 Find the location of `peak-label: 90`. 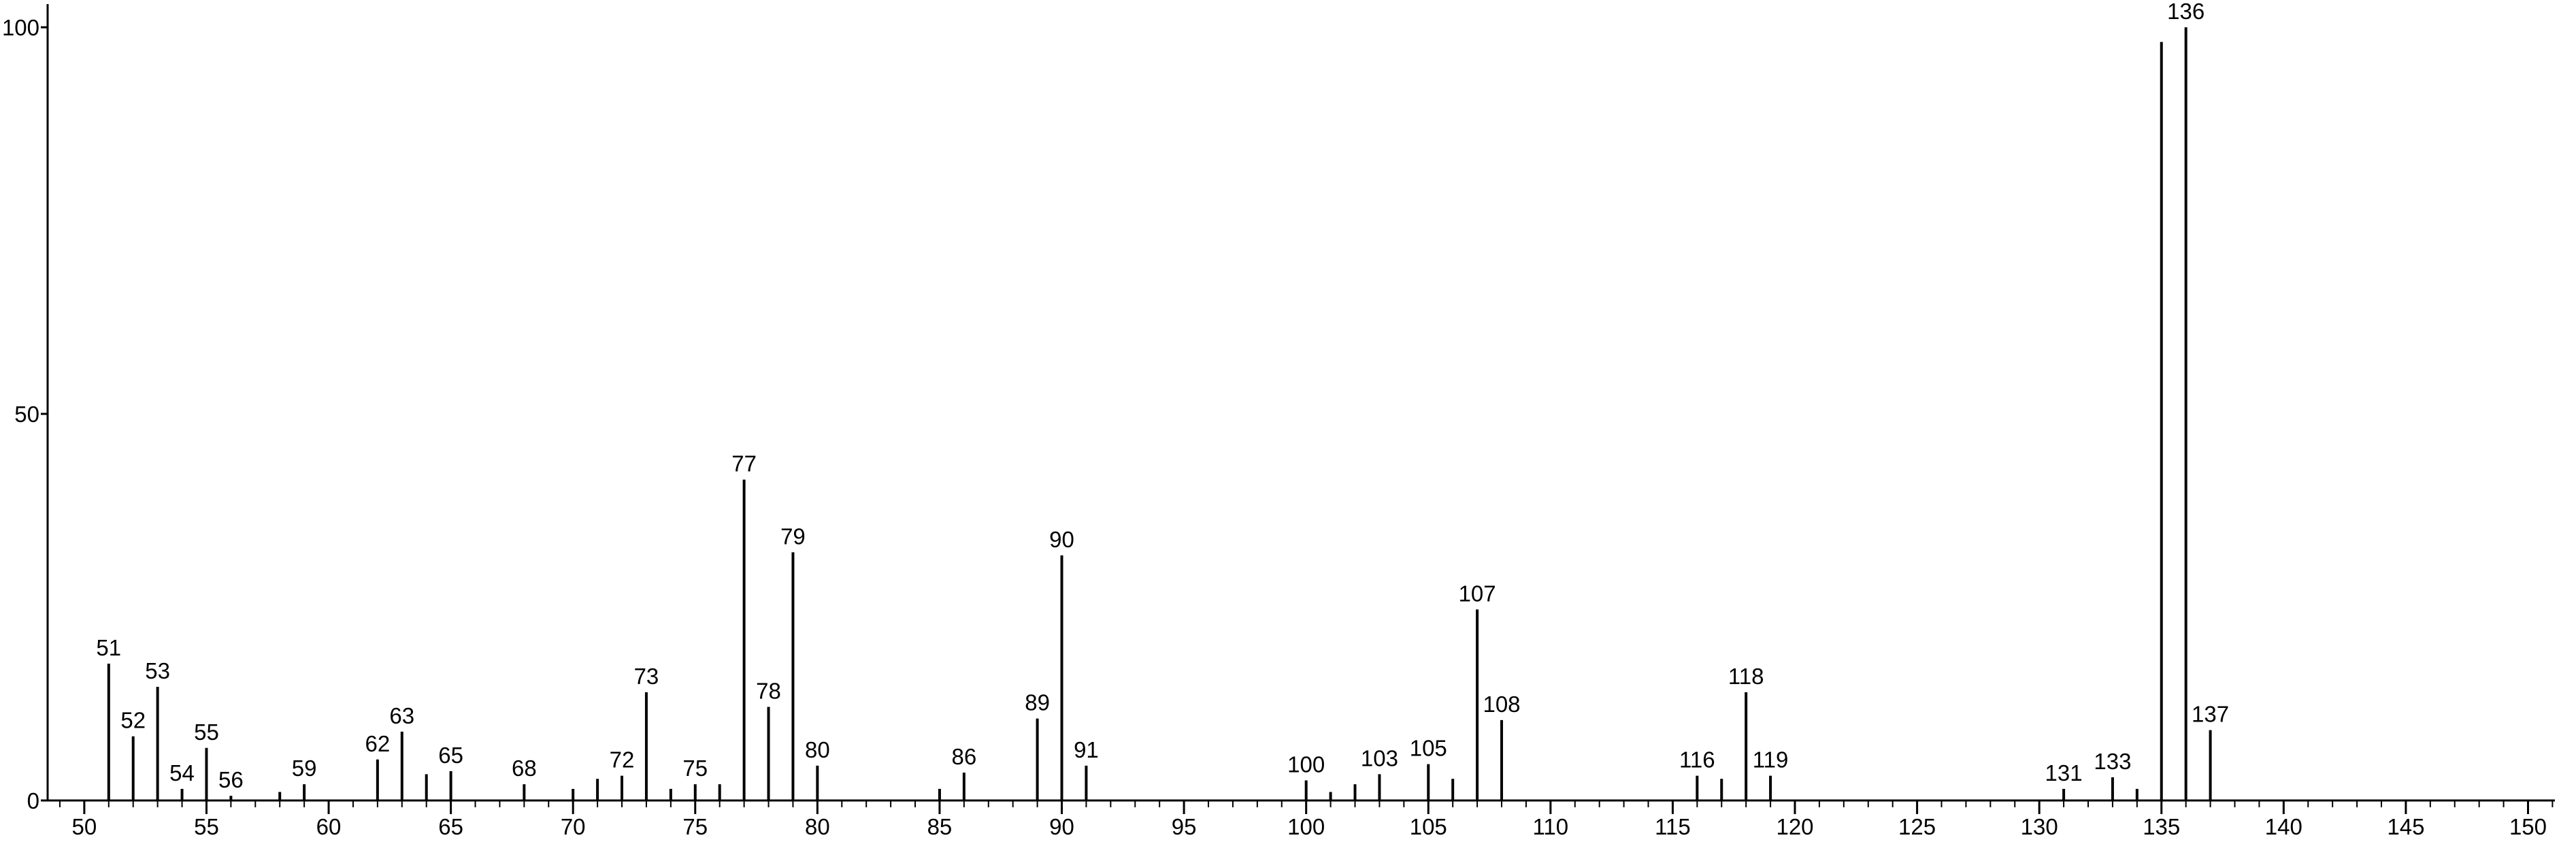

peak-label: 90 is located at coordinates (1062, 539).